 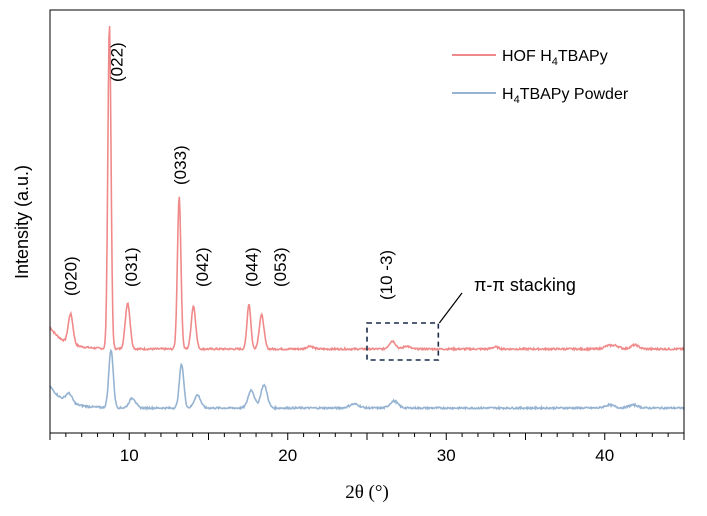 What do you see at coordinates (525, 285) in the screenshot?
I see `stacking-label: π-π stacking` at bounding box center [525, 285].